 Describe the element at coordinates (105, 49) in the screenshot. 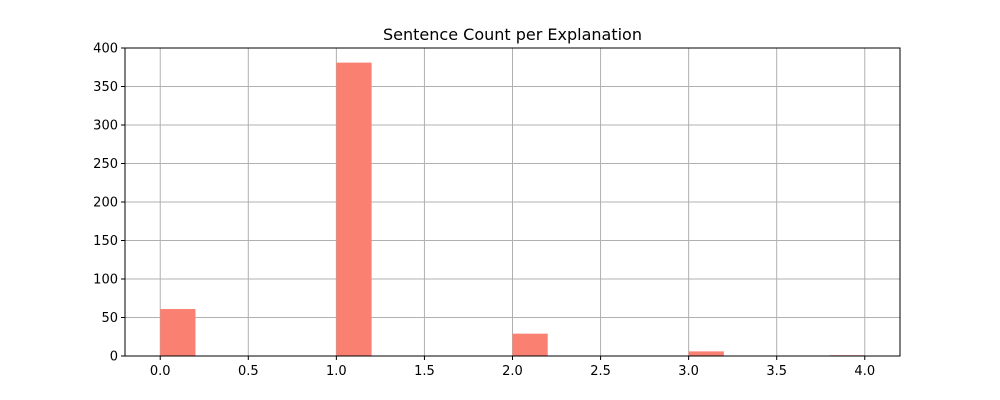

I see `y-tick-label: 400` at that location.